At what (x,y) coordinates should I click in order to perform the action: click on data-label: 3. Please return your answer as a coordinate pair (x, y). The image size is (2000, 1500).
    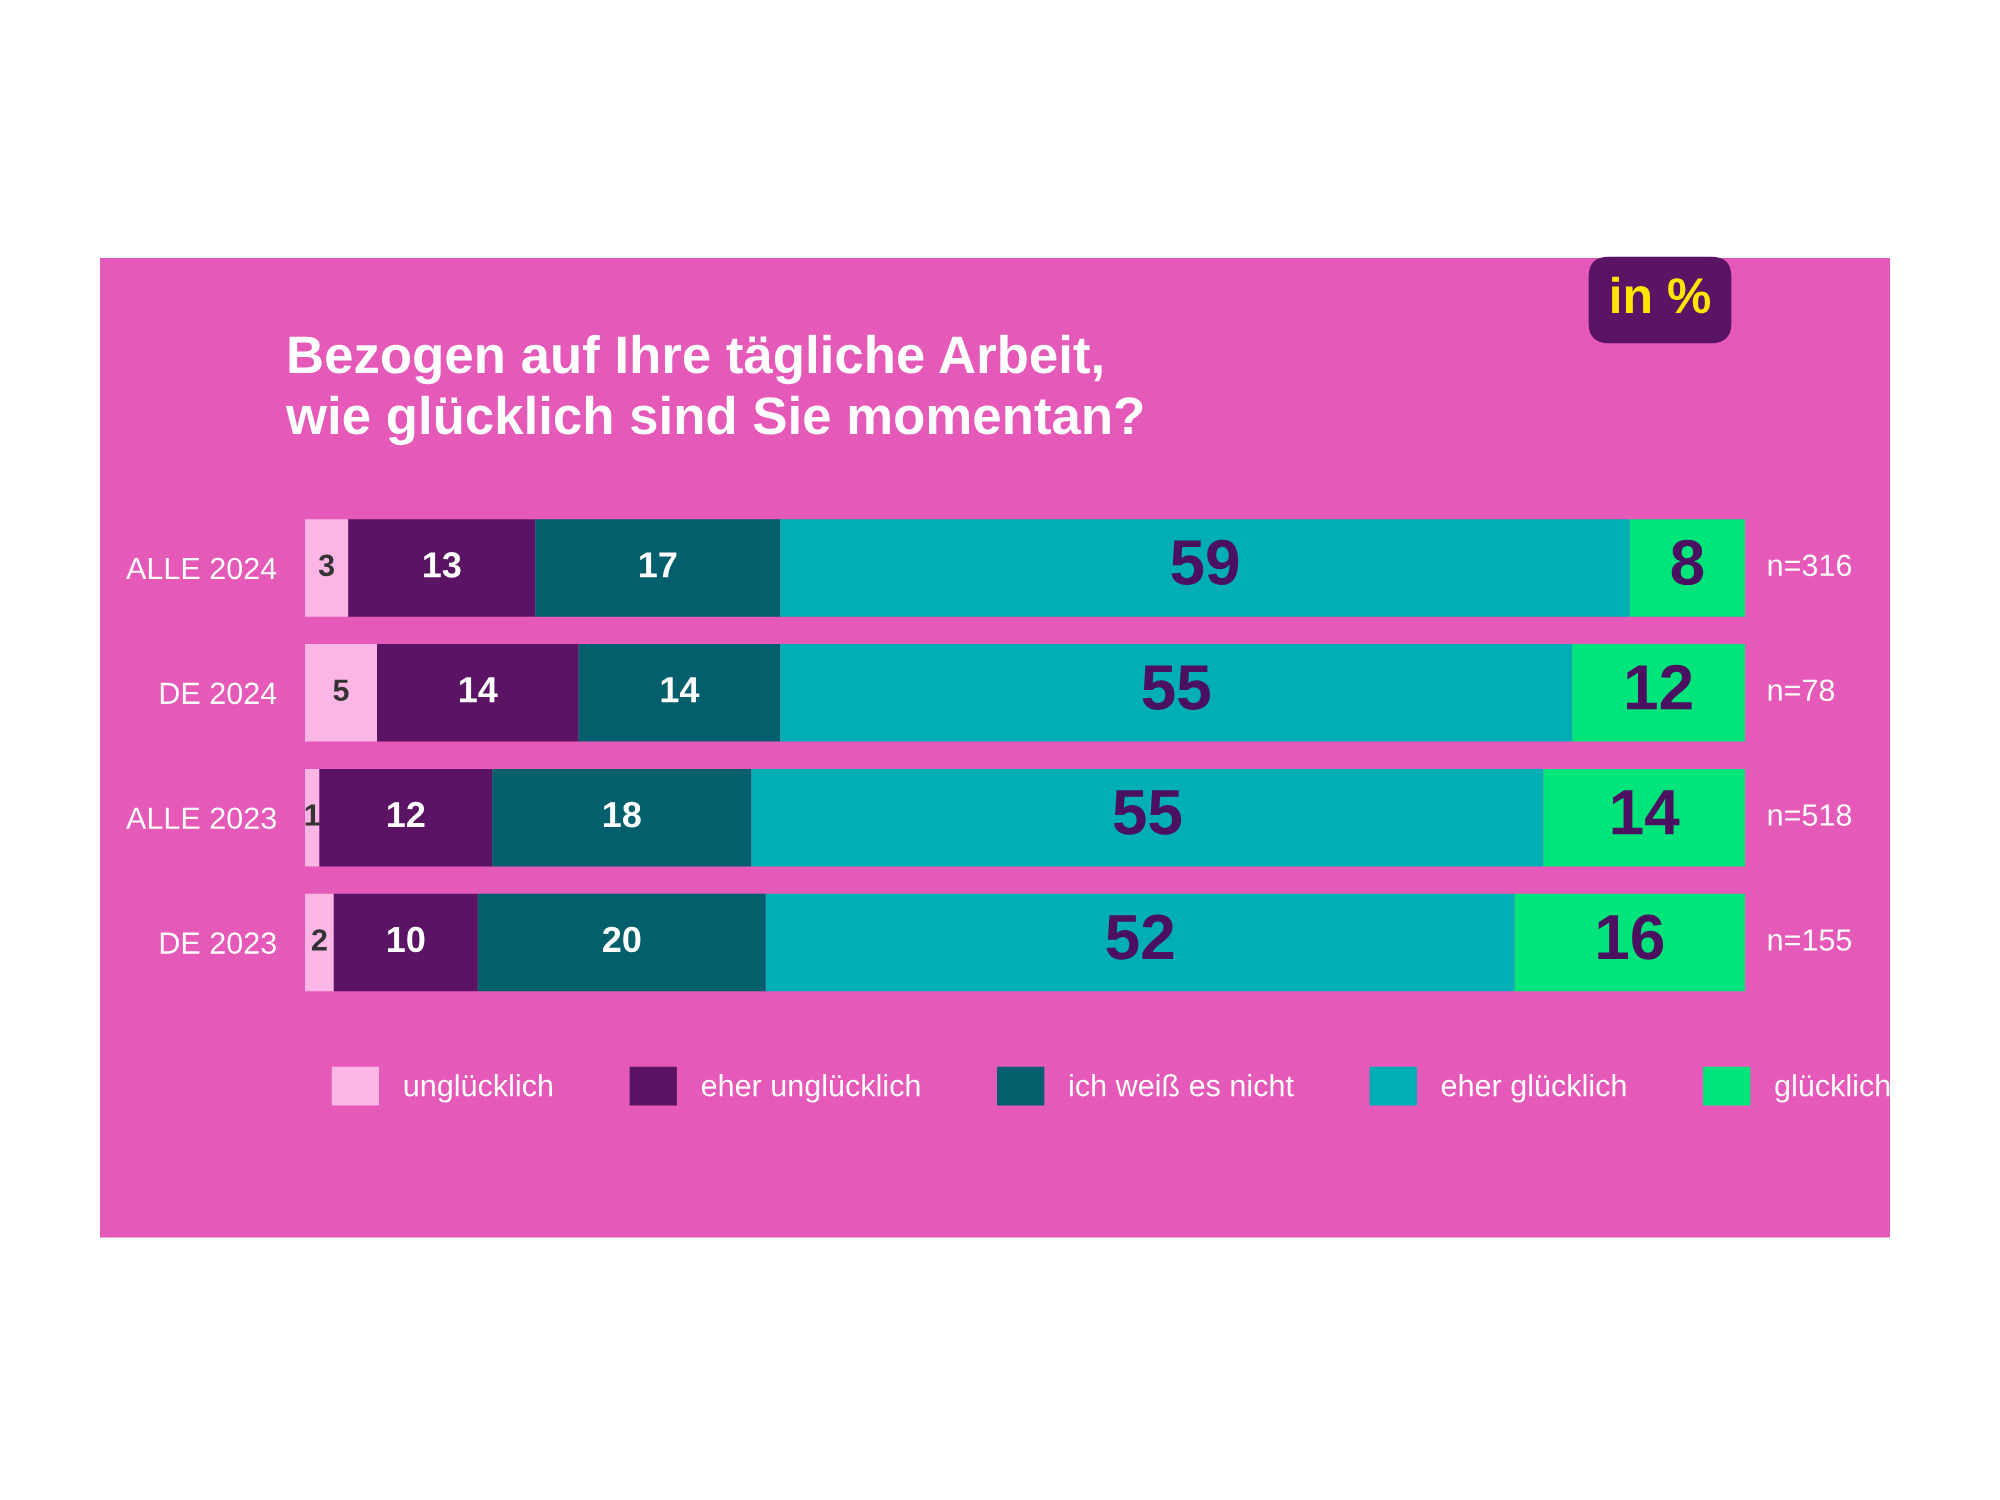
    Looking at the image, I should click on (326, 565).